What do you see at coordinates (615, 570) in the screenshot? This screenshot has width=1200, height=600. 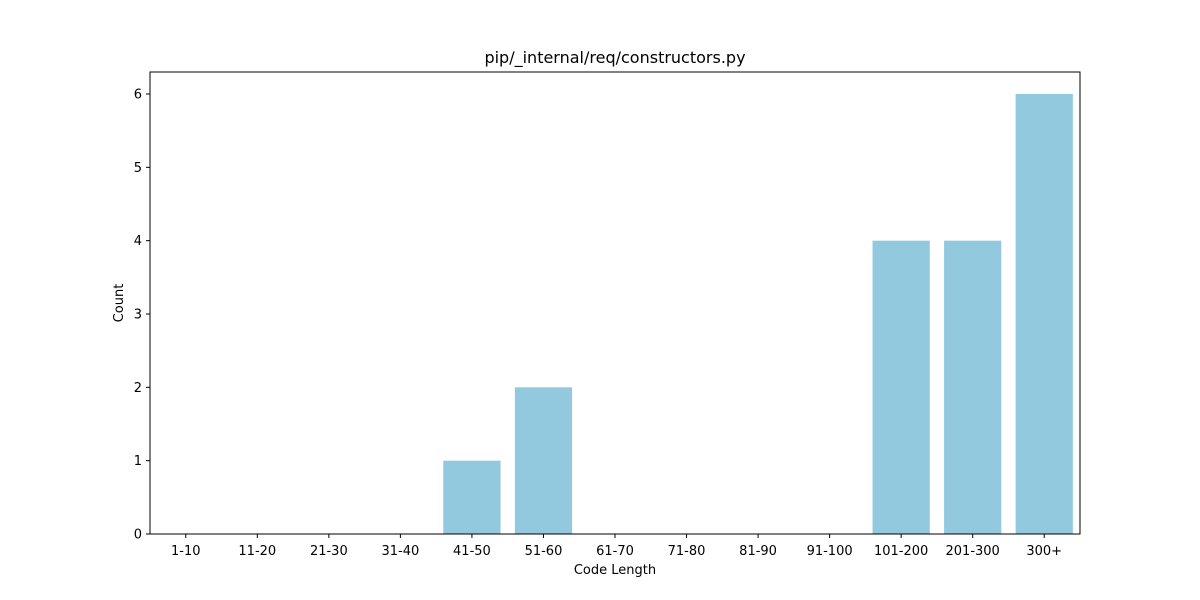 I see `x-axis-label: Code Length` at bounding box center [615, 570].